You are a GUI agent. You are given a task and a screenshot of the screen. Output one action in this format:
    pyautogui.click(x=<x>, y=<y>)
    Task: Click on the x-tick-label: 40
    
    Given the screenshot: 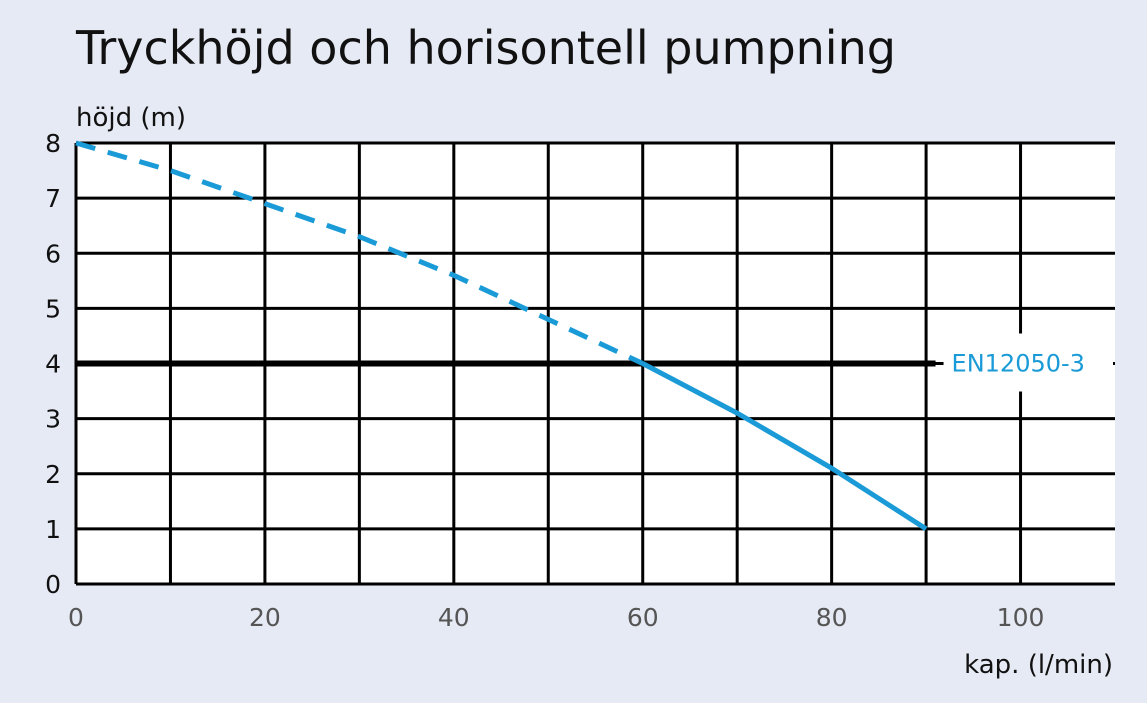 What is the action you would take?
    pyautogui.click(x=454, y=617)
    